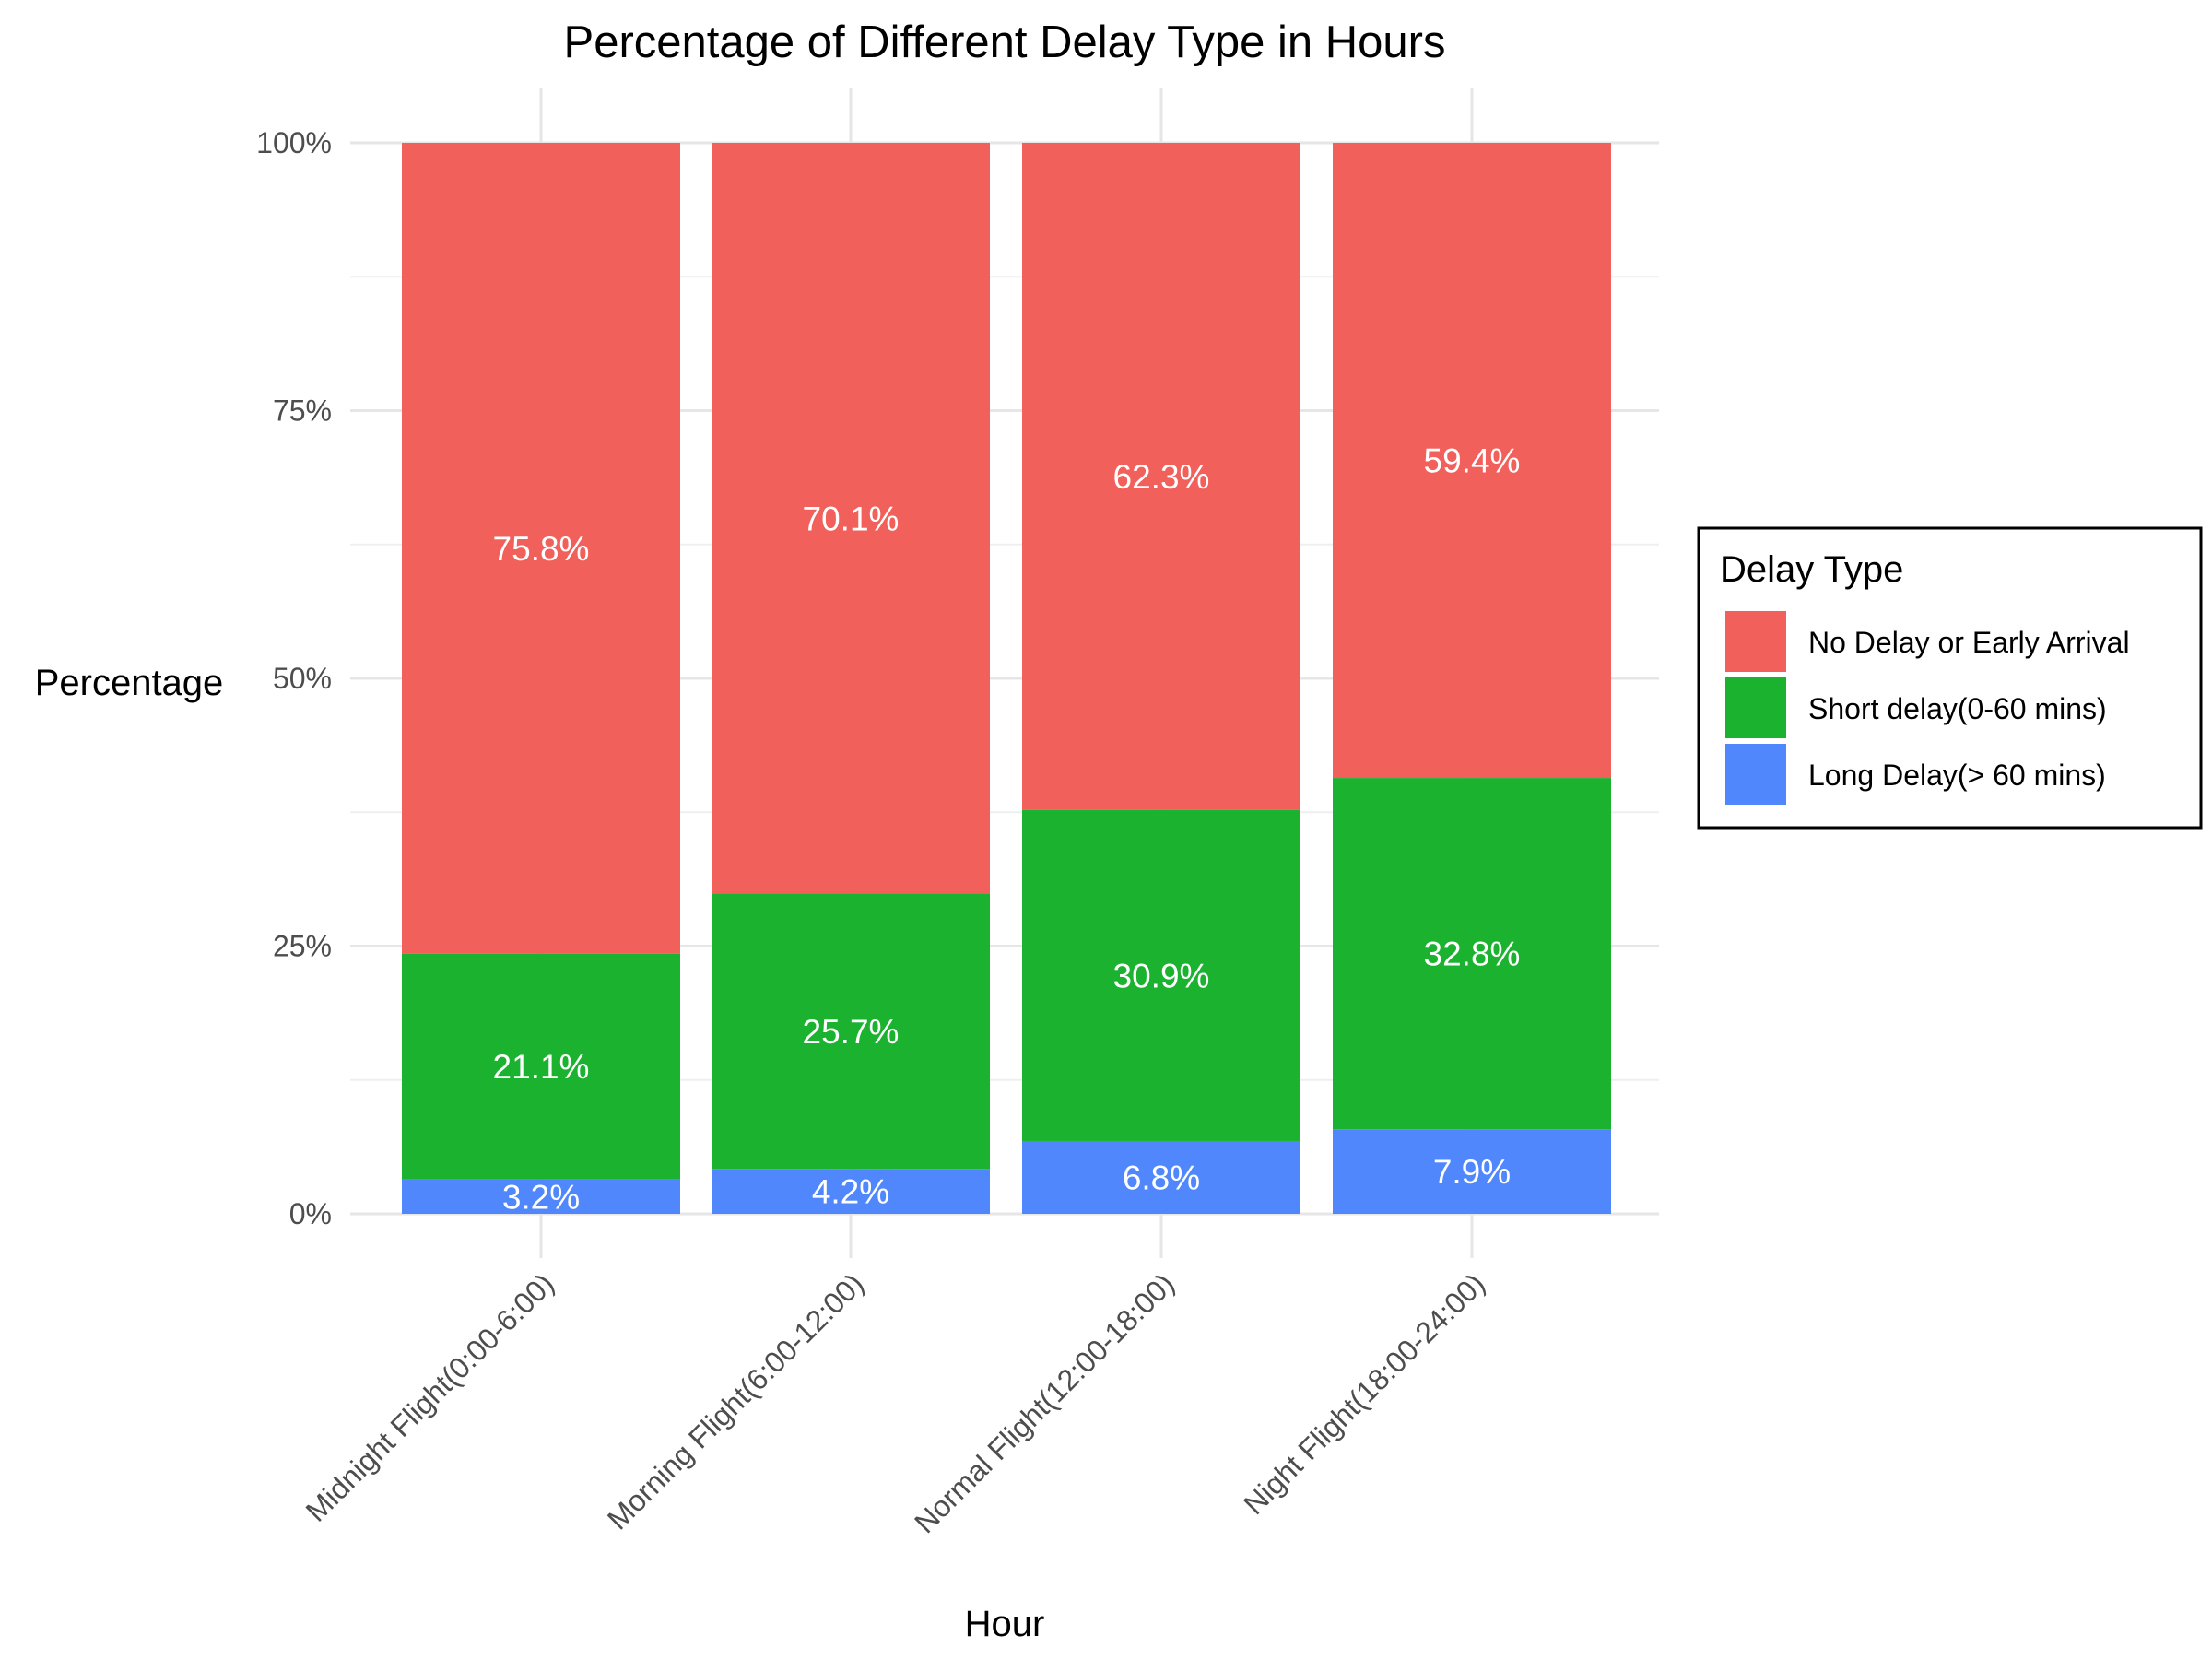  What do you see at coordinates (302, 411) in the screenshot?
I see `y-tick-label: 75%` at bounding box center [302, 411].